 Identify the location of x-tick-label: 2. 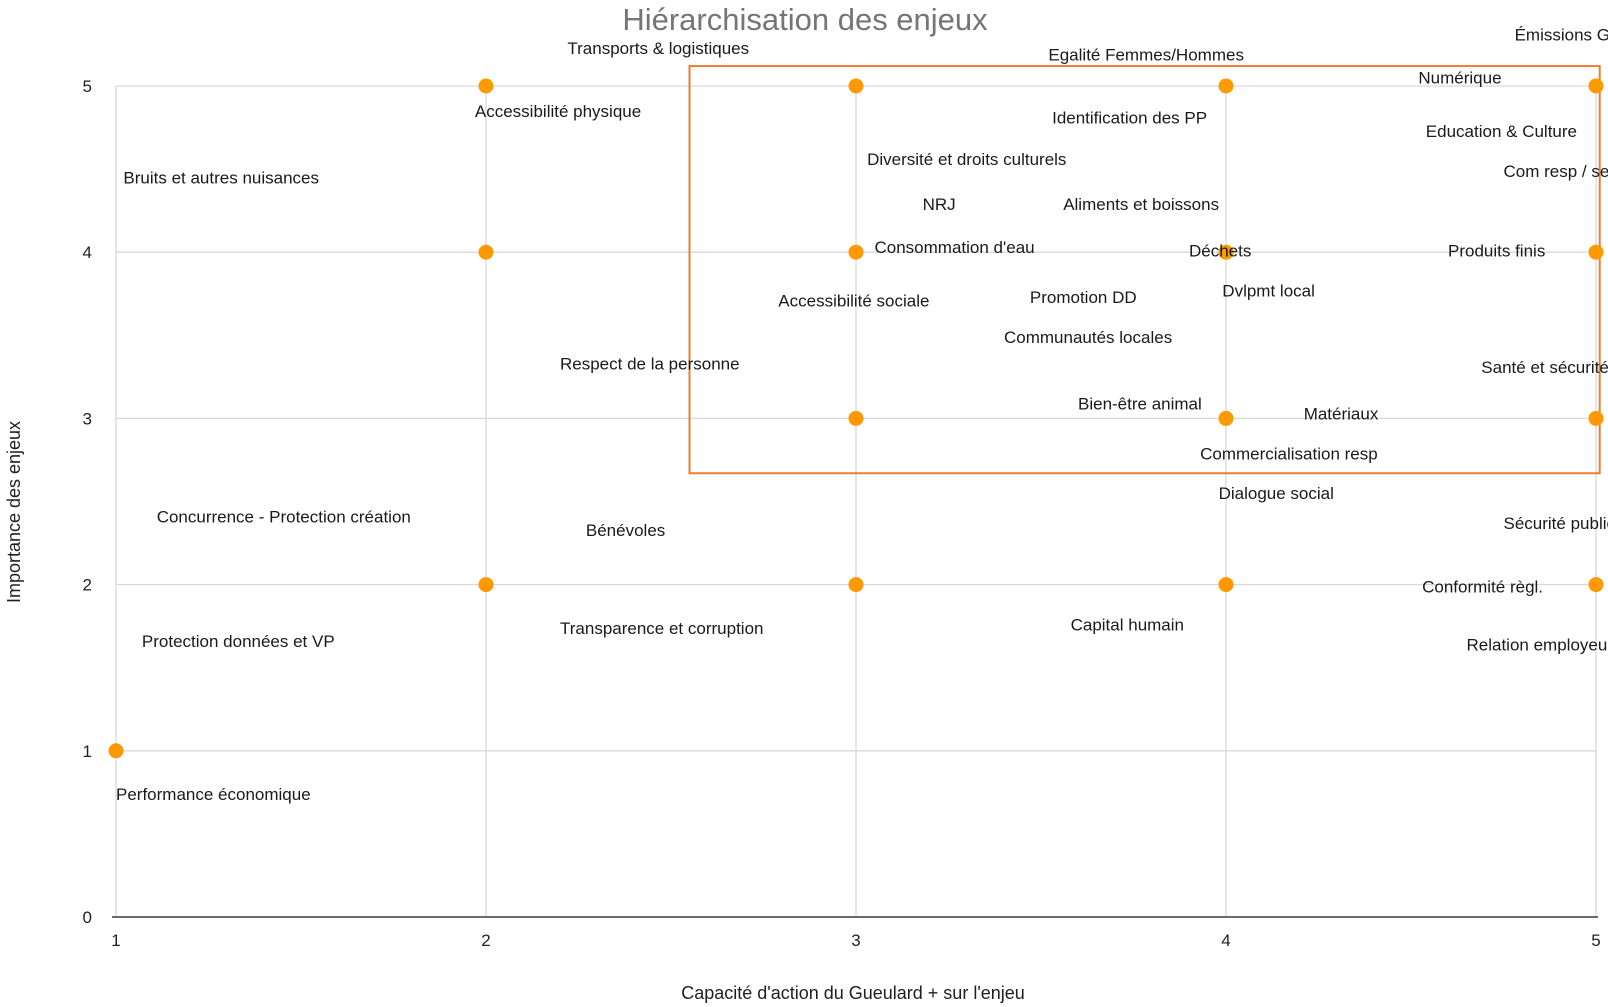
(485, 940).